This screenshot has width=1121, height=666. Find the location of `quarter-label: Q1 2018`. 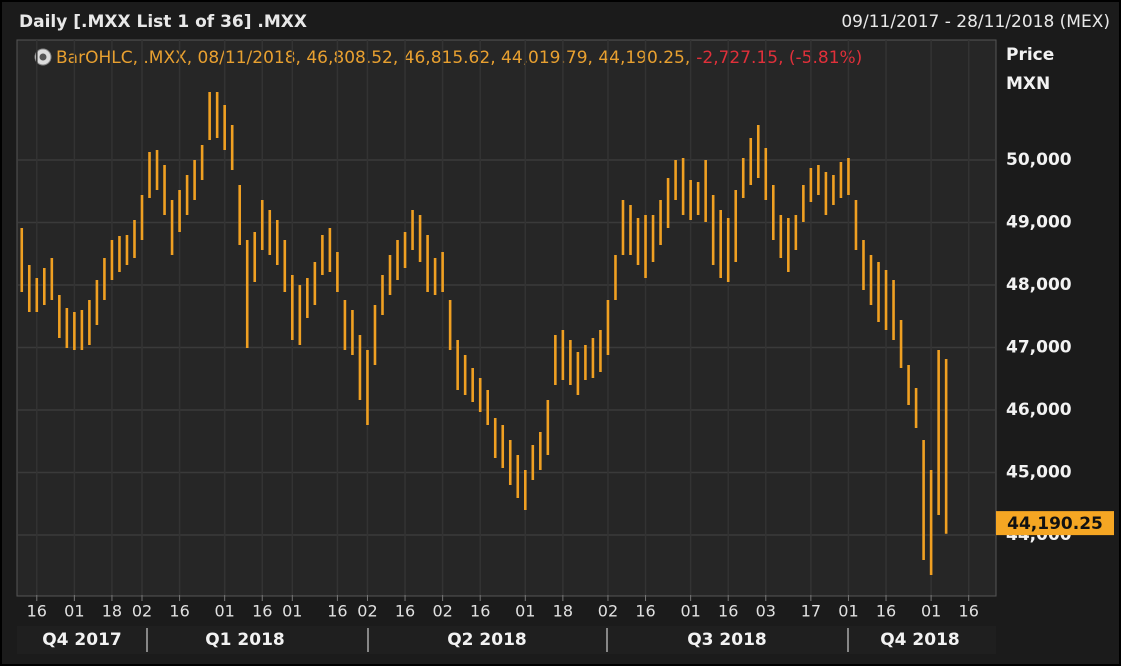

quarter-label: Q1 2018 is located at coordinates (245, 640).